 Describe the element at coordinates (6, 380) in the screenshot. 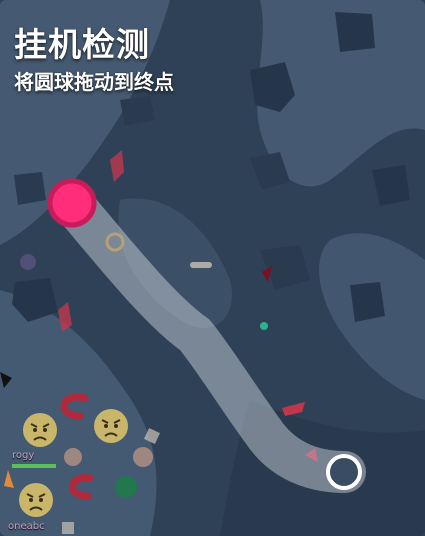

I see `dark-shard-icon` at that location.